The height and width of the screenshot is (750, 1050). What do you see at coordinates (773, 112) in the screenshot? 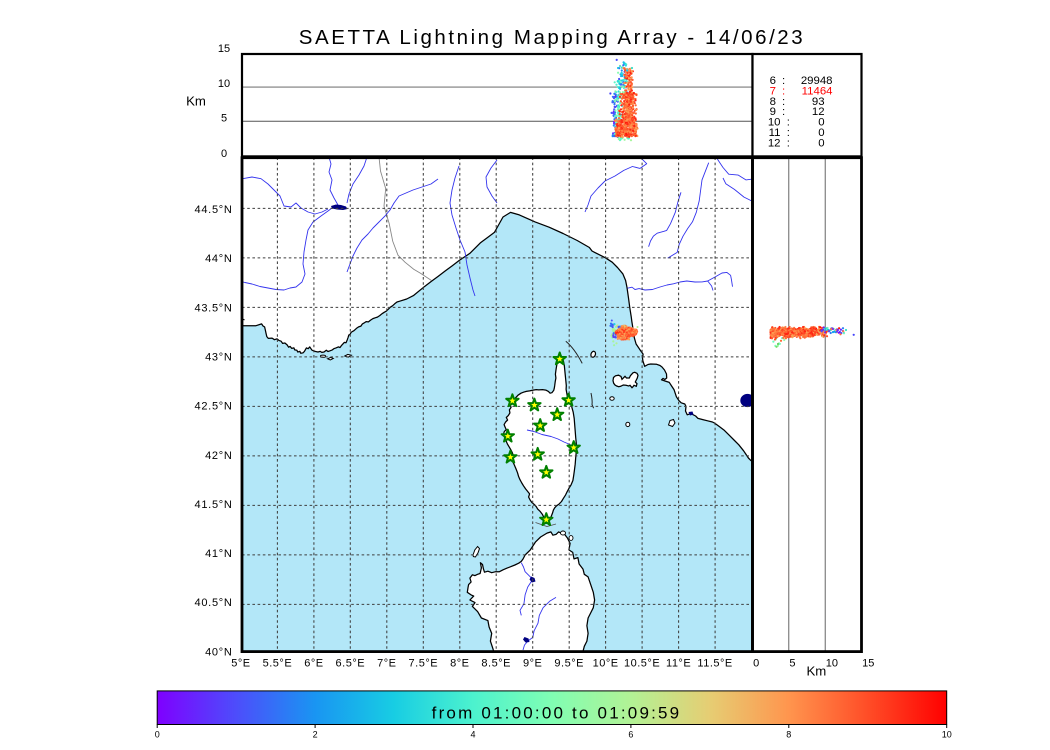
I see `svg-text: 9` at bounding box center [773, 112].